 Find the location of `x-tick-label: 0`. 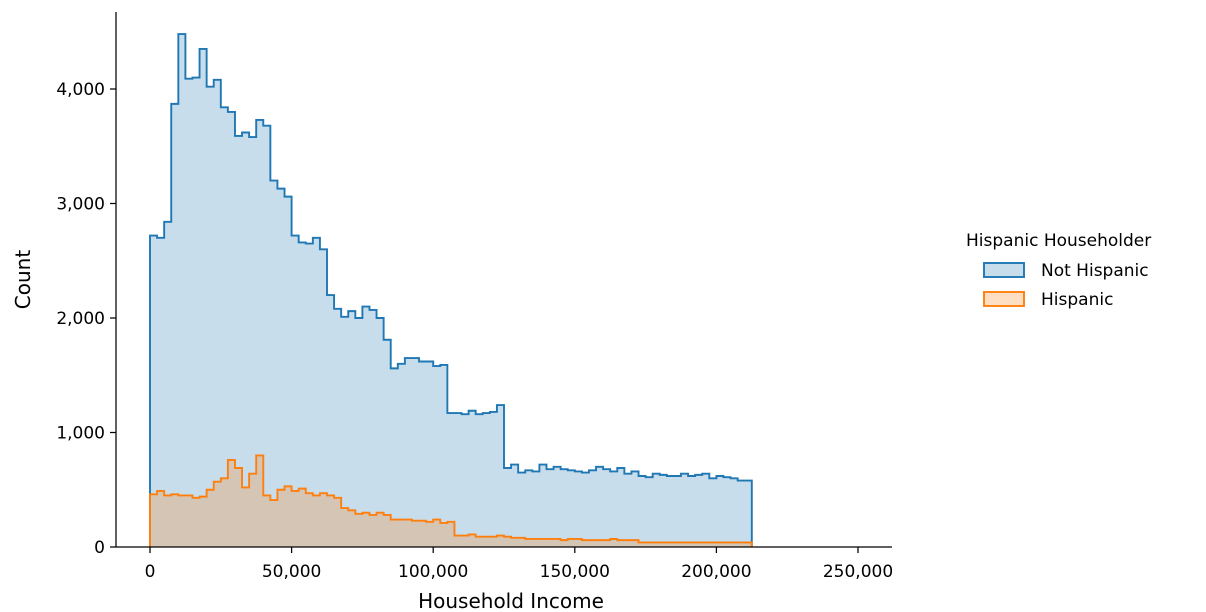

x-tick-label: 0 is located at coordinates (150, 572).